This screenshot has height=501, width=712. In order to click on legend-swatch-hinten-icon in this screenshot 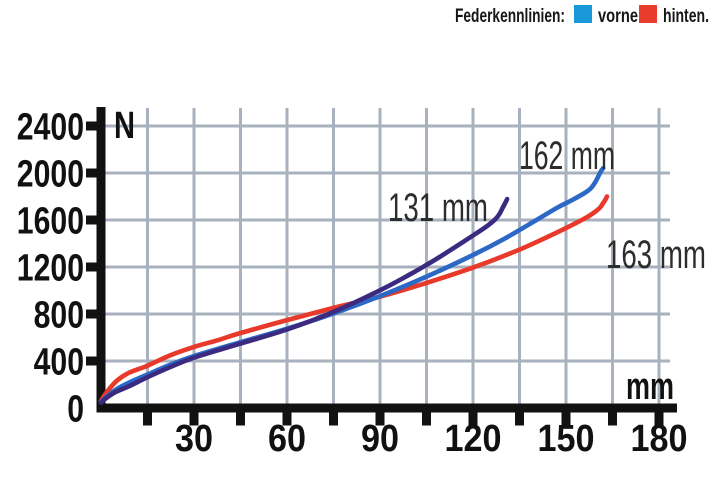, I will do `click(648, 14)`.